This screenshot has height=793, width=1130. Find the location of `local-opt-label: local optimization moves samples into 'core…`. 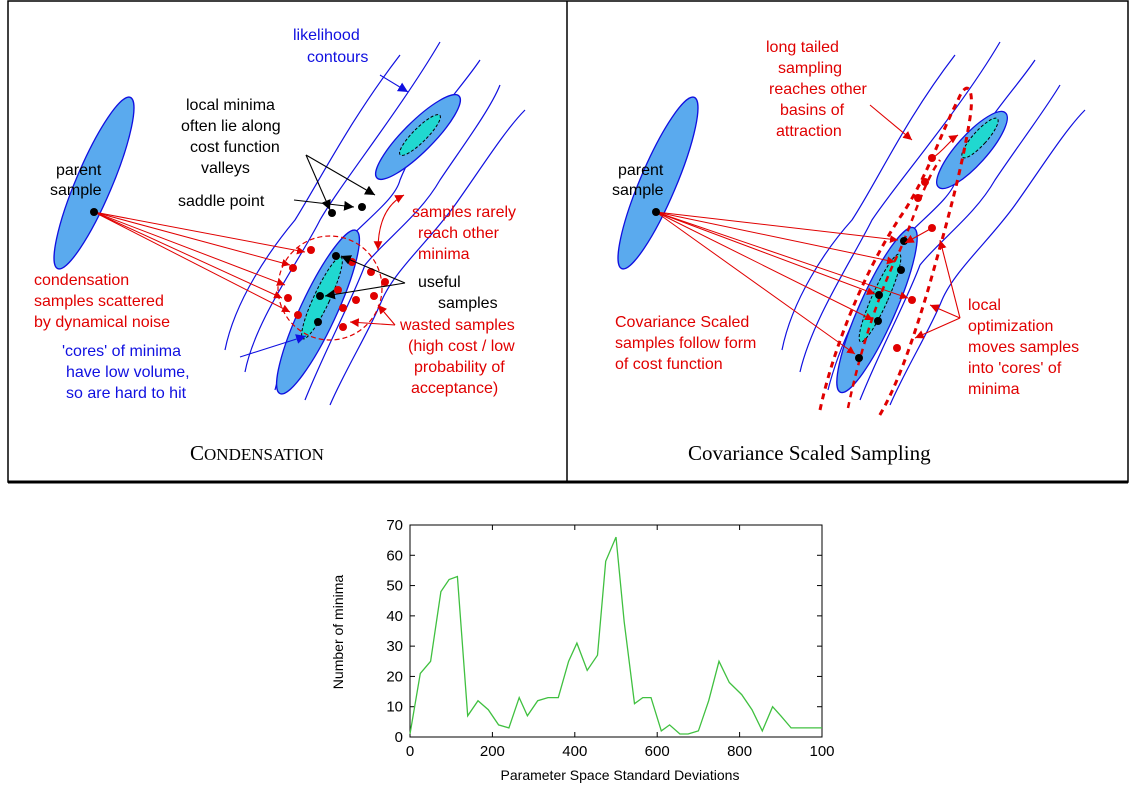

local-opt-label: local optimization moves samples into 'core… is located at coordinates (1023, 347).